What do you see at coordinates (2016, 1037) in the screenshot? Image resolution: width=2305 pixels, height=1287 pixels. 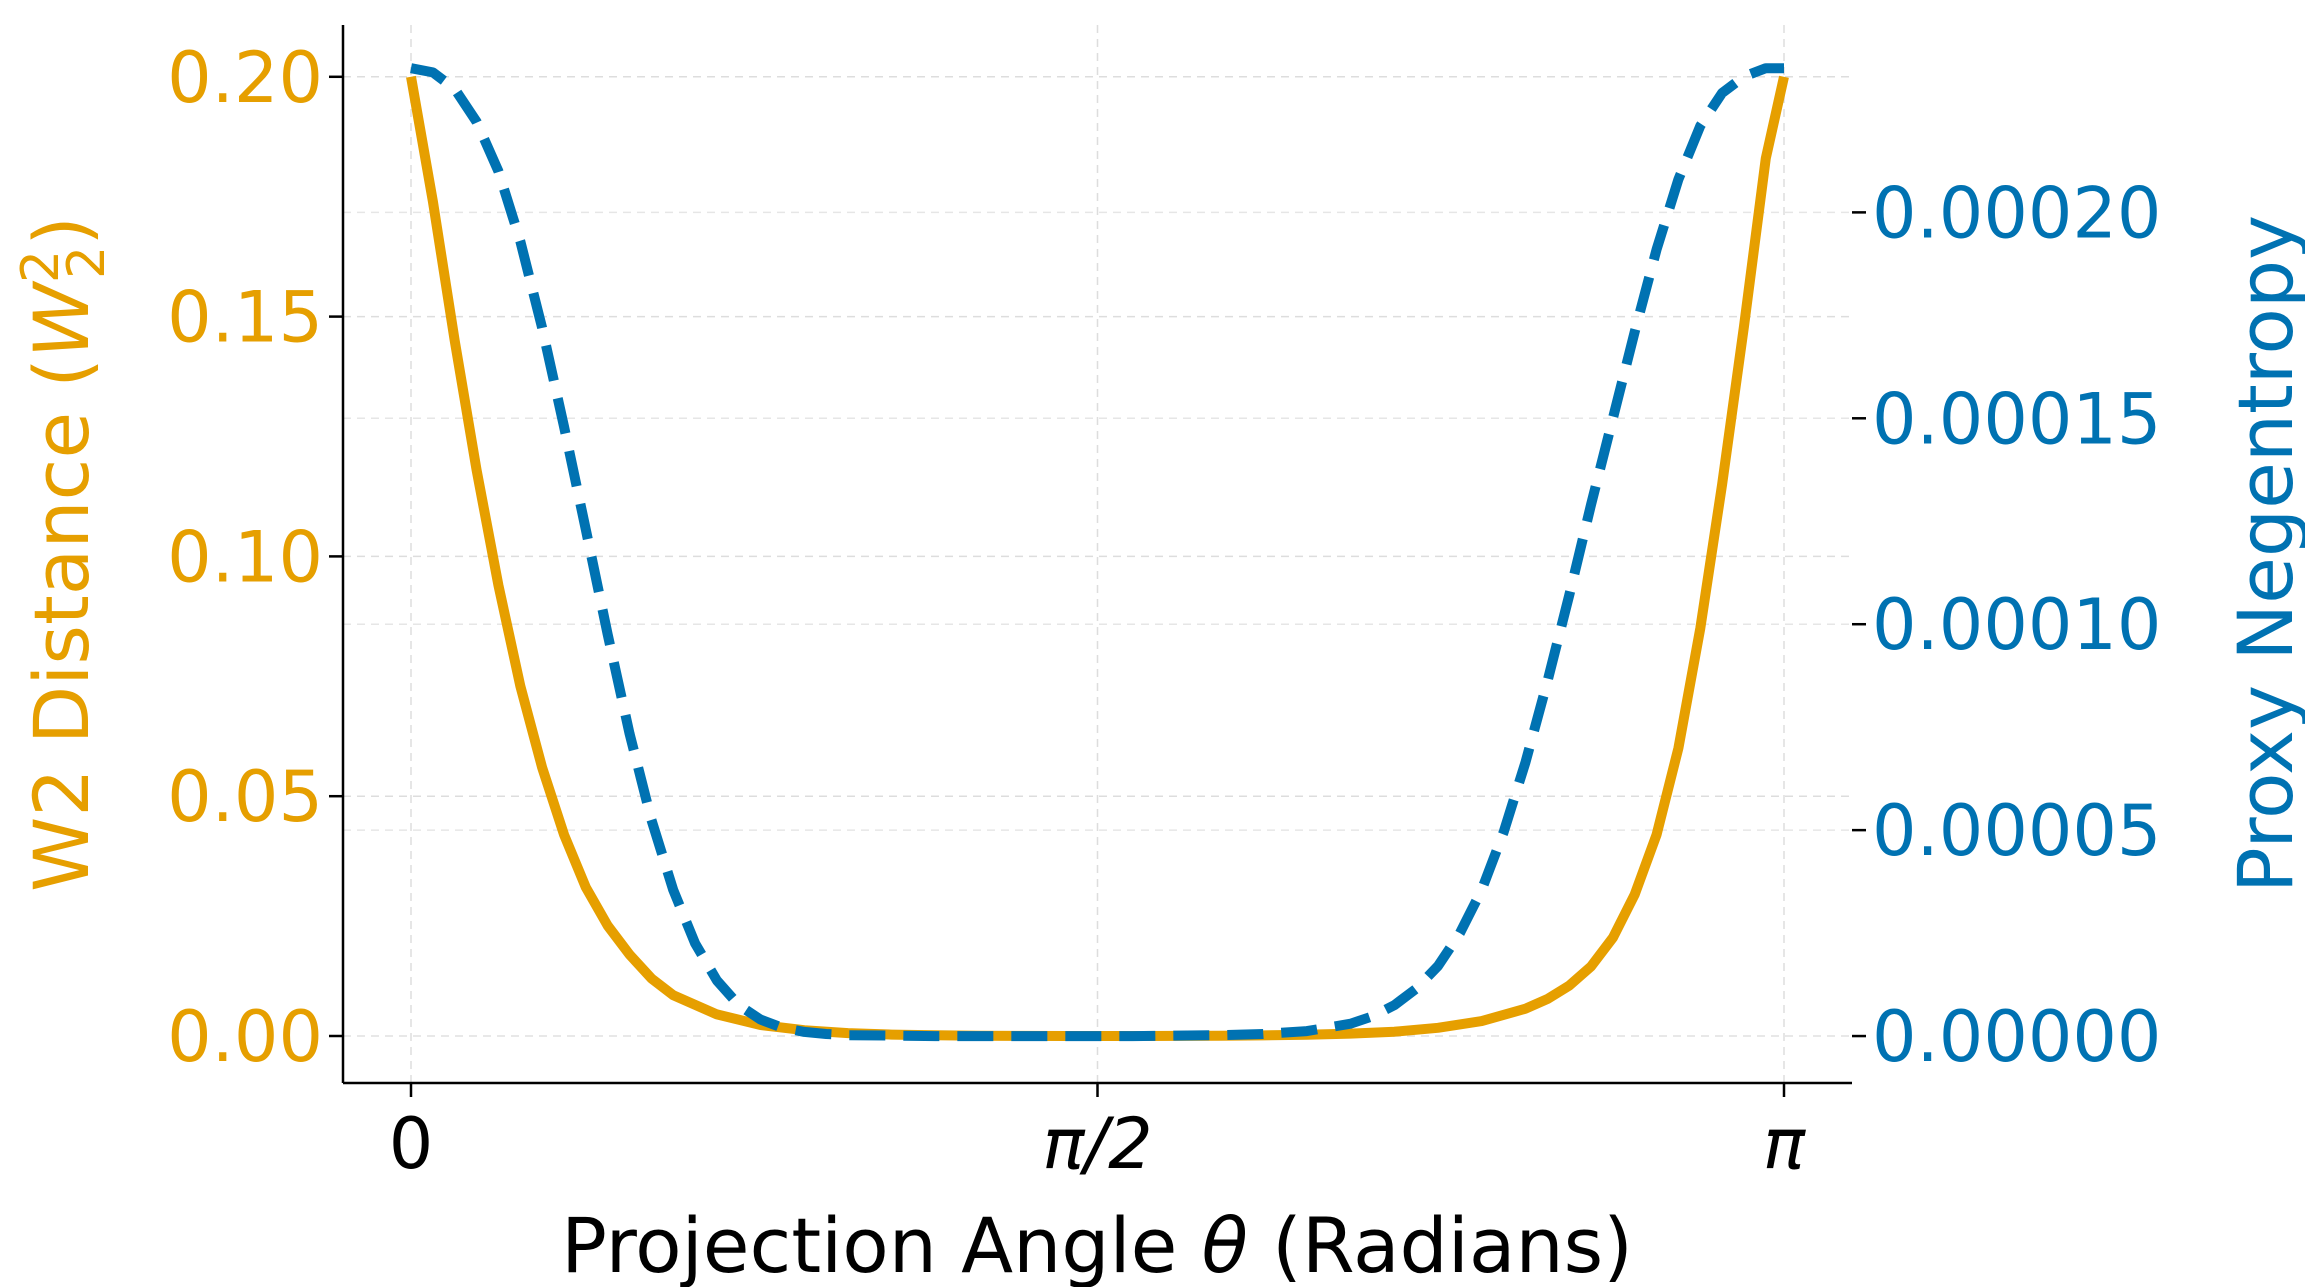 I see `right-tick-label: 0.00000` at bounding box center [2016, 1037].